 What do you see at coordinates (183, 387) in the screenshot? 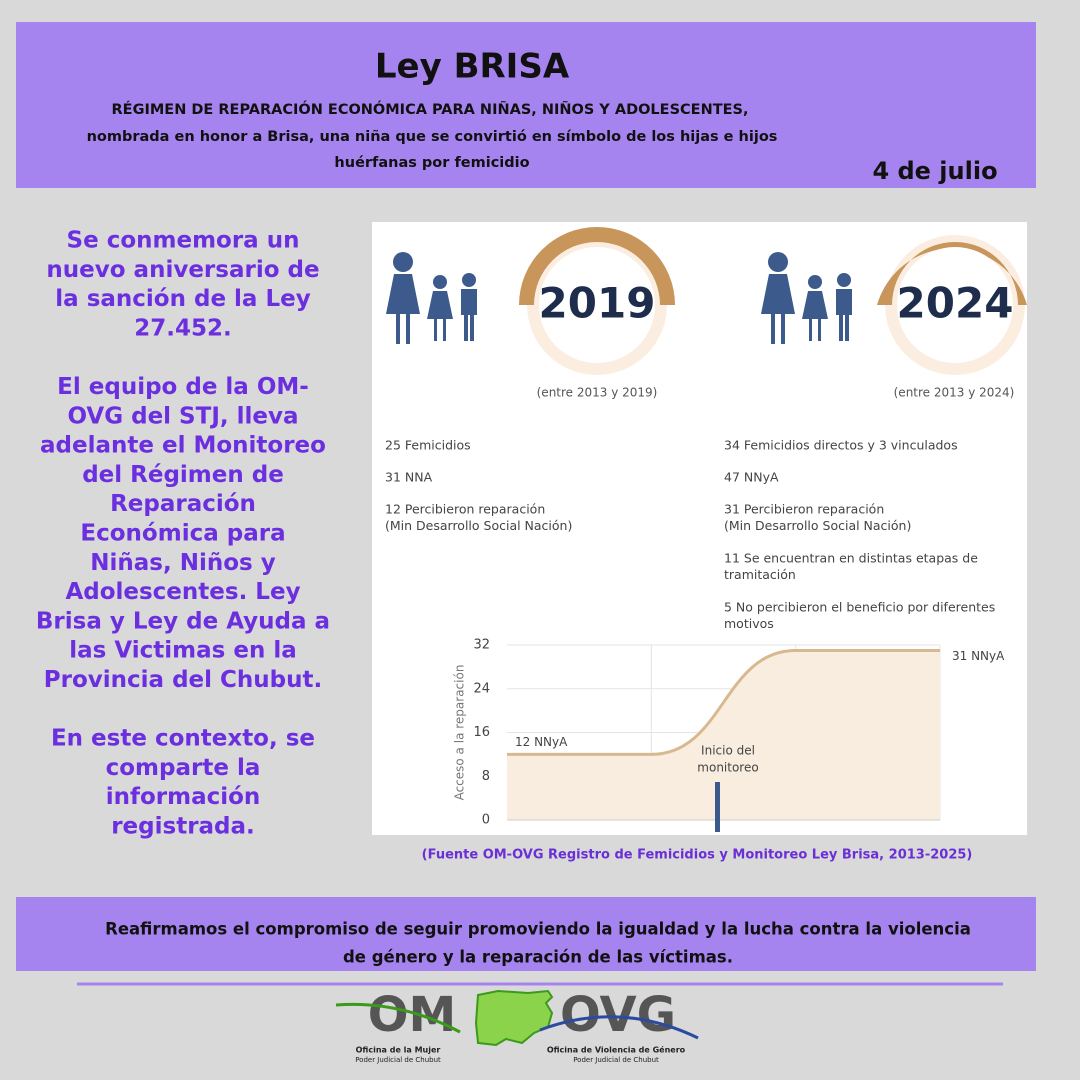
I see `intro-text: El equipo de la OM-` at bounding box center [183, 387].